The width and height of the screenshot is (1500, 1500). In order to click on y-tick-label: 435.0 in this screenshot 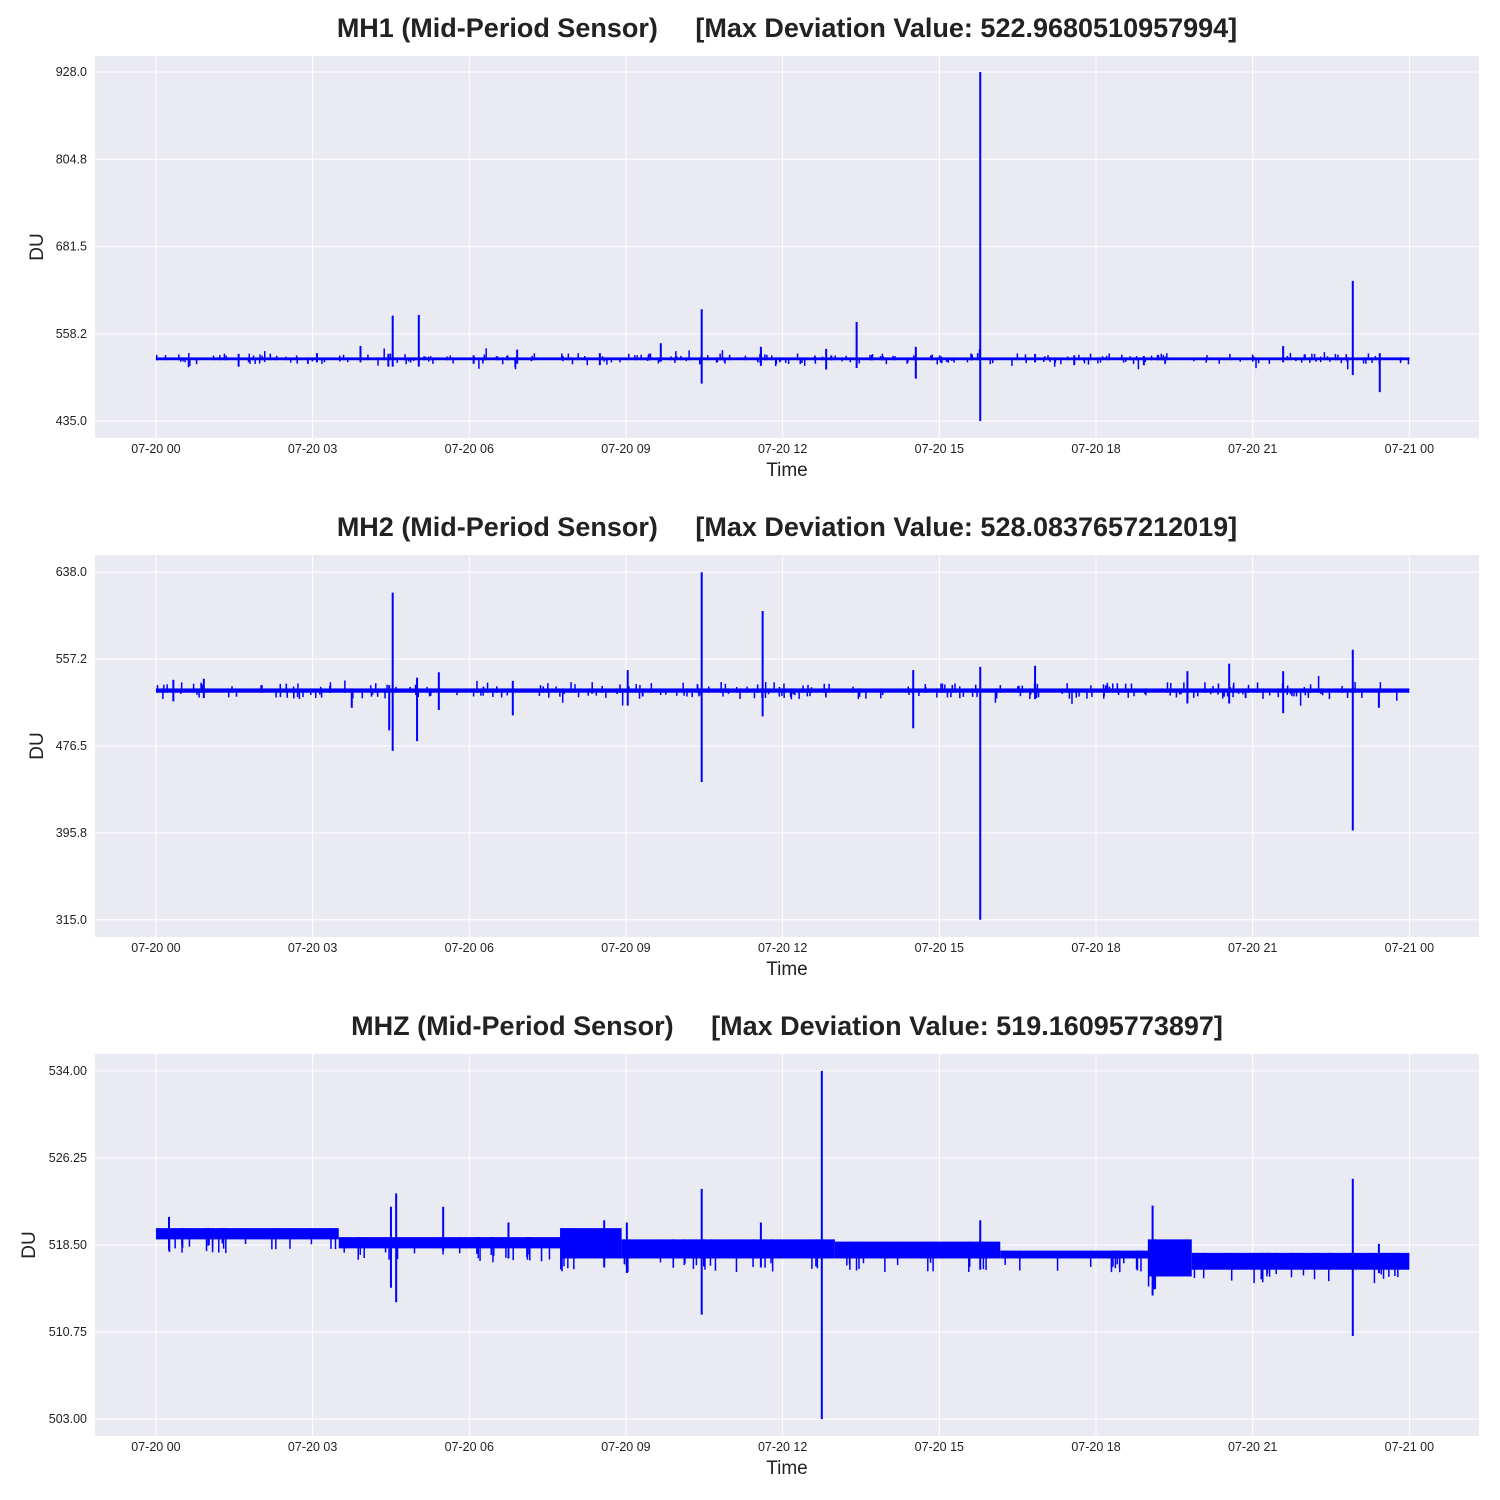, I will do `click(71, 421)`.